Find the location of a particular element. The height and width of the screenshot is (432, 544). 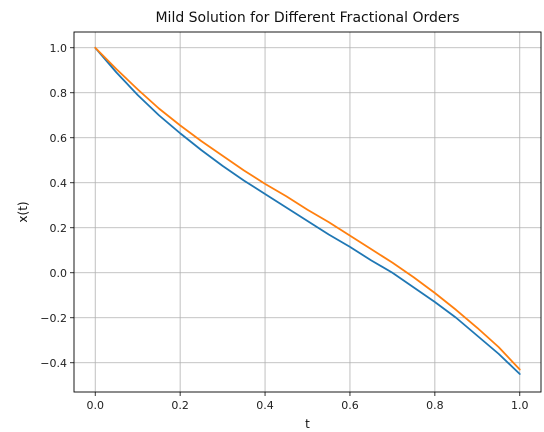

x-axis-label: t is located at coordinates (307, 424).